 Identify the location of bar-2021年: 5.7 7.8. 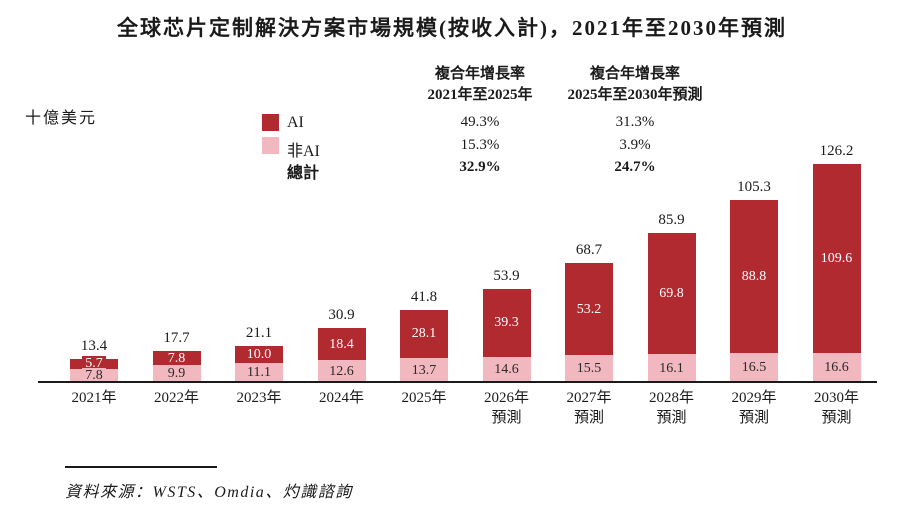
(94, 369).